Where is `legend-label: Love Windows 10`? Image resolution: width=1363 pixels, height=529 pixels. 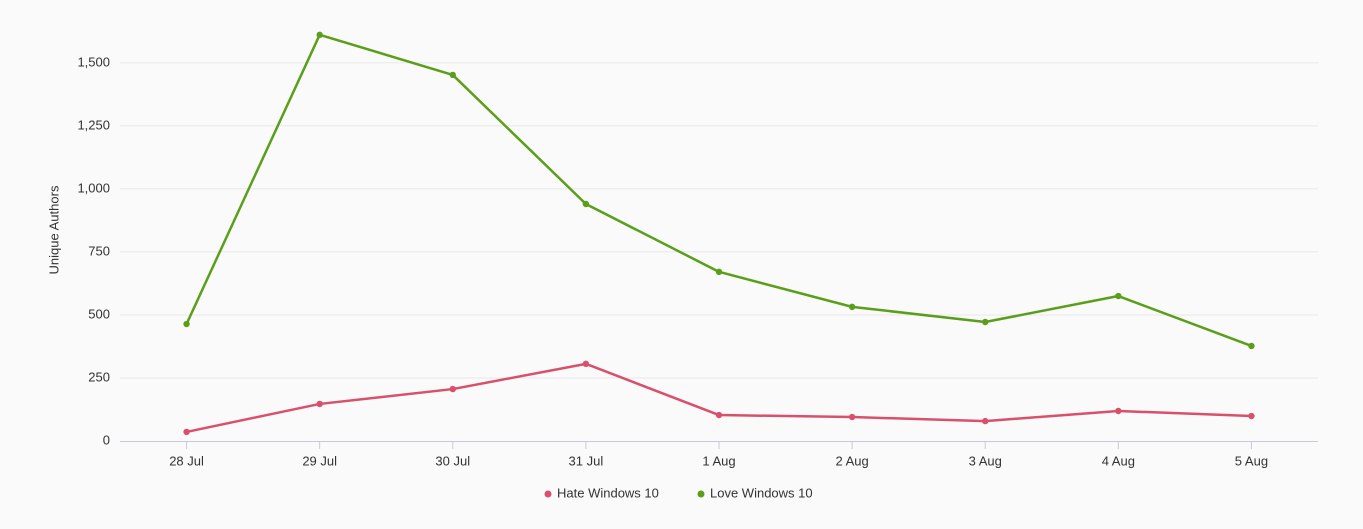
legend-label: Love Windows 10 is located at coordinates (761, 492).